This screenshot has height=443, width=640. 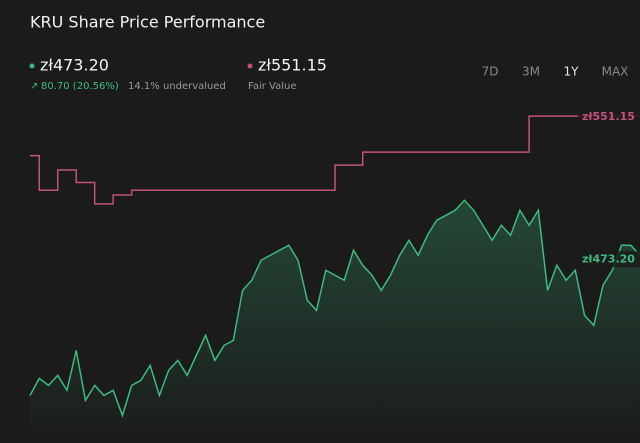 I want to click on chart-title: KRU Share Price Performance, so click(x=147, y=22).